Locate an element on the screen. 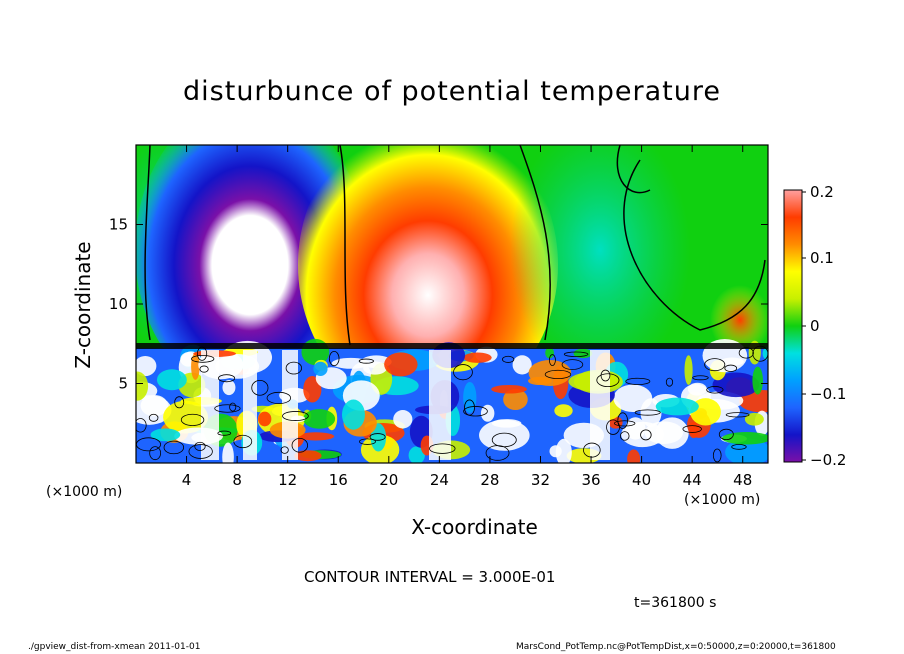 This screenshot has height=654, width=904. colorbar is located at coordinates (793, 326).